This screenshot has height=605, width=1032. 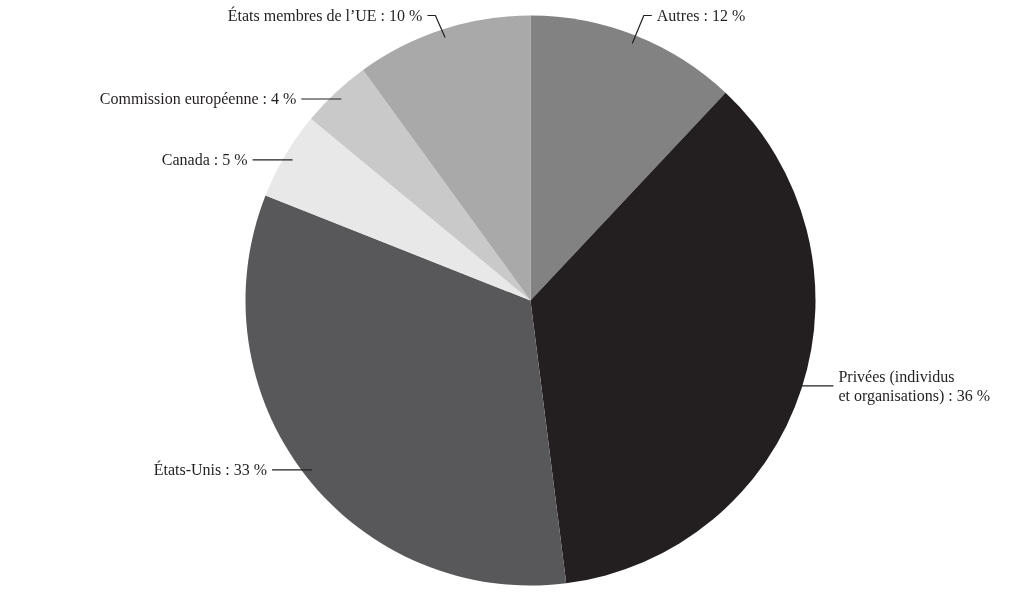 I want to click on slice-label: Privées (individus et organisations) : 36 %, so click(x=914, y=386).